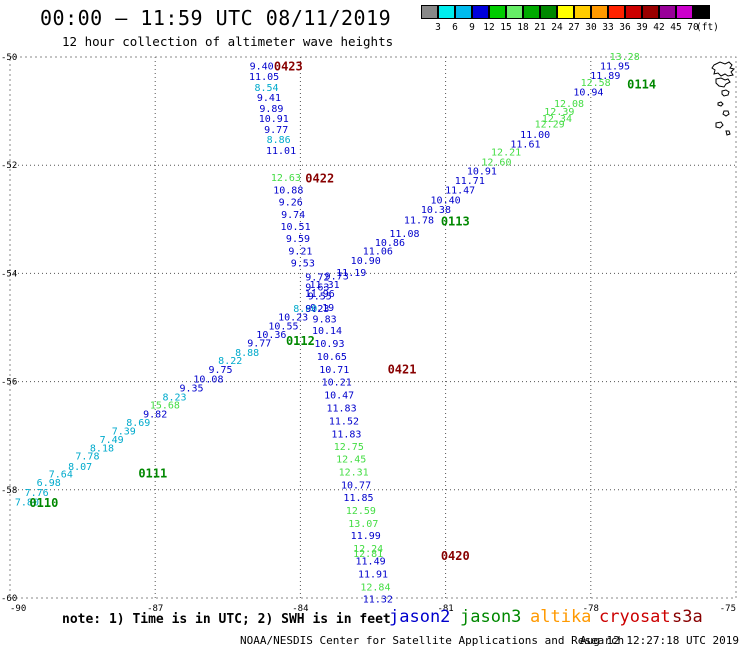 This screenshot has width=740, height=650. Describe the element at coordinates (402, 370) in the screenshot. I see `time-label: 0421` at that location.